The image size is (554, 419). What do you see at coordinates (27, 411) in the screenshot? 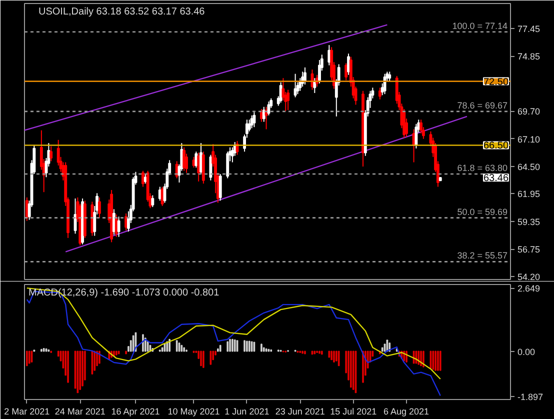
I see `x-tick-label: 2 Mar 2021` at bounding box center [27, 411].